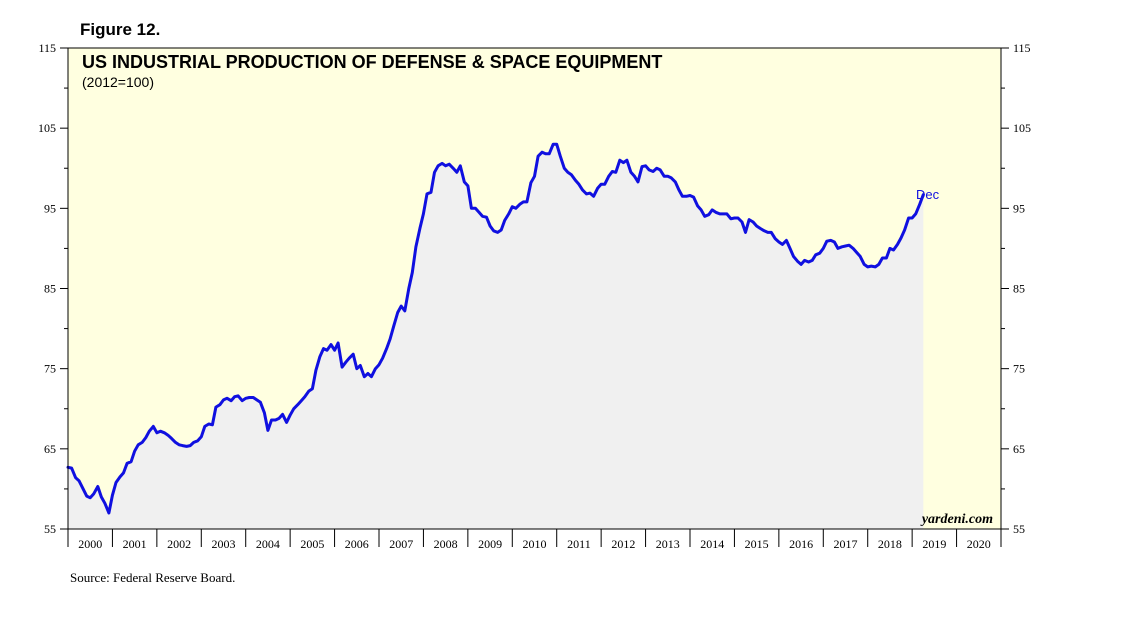 This screenshot has width=1138, height=621. Describe the element at coordinates (1019, 369) in the screenshot. I see `y-tick-right-label: 75` at that location.